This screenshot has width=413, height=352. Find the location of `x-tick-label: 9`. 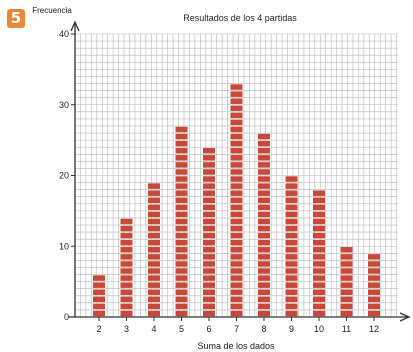

x-tick-label: 9 is located at coordinates (291, 329).